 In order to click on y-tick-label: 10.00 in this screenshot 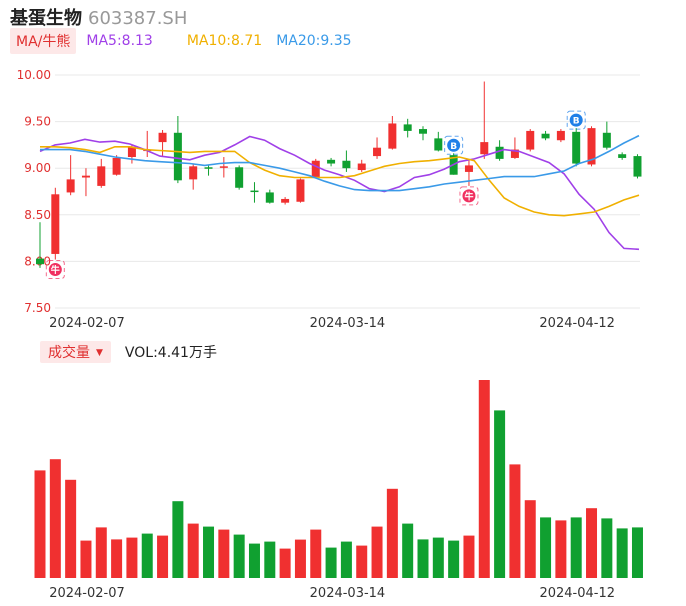, I will do `click(34, 75)`.